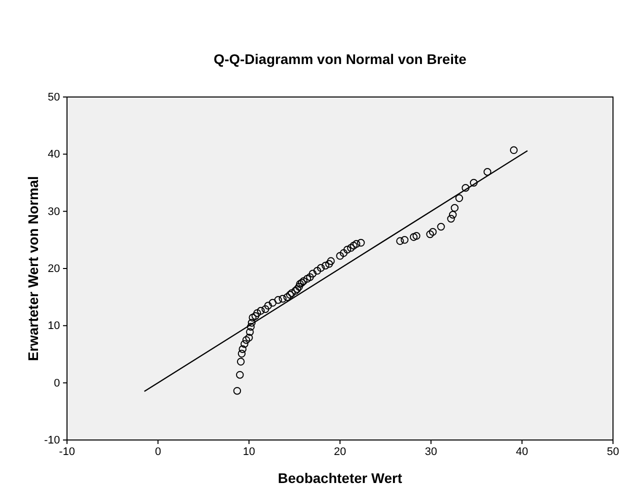  What do you see at coordinates (54, 212) in the screenshot?
I see `y-tick-label: 30` at bounding box center [54, 212].